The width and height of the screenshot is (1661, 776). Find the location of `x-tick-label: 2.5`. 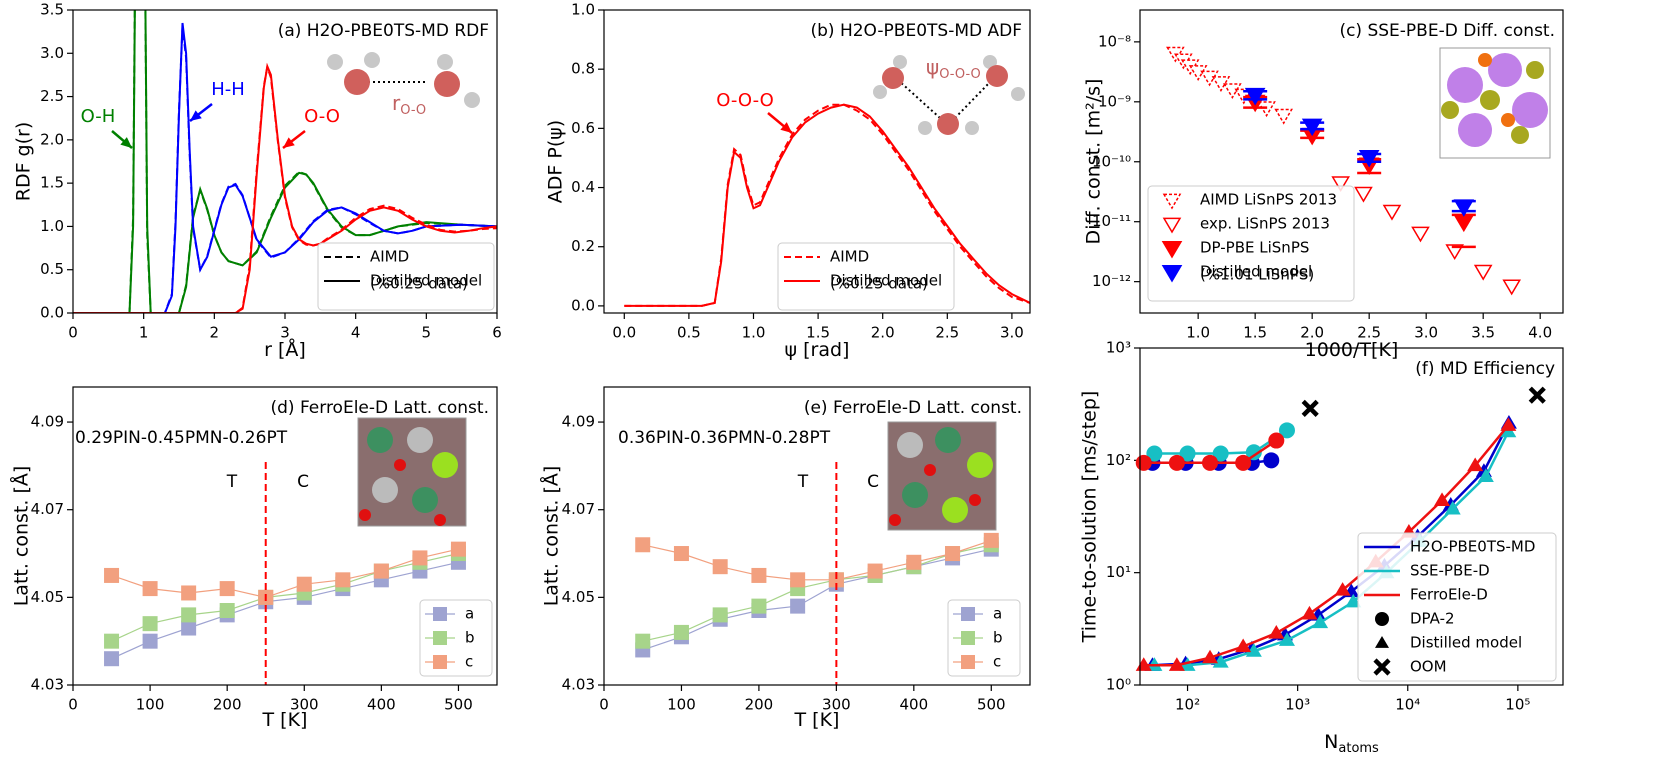

x-tick-label: 2.5 is located at coordinates (947, 333).